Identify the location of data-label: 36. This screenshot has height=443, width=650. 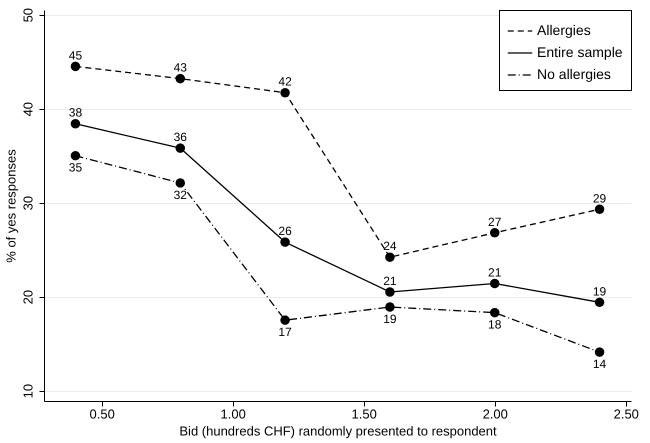
(181, 137).